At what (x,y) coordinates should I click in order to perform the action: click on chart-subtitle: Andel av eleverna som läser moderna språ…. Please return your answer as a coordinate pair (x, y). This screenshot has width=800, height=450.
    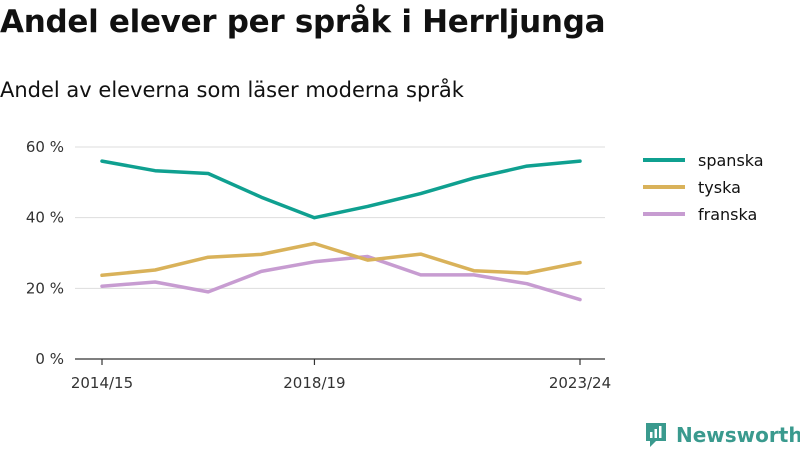
    Looking at the image, I should click on (232, 90).